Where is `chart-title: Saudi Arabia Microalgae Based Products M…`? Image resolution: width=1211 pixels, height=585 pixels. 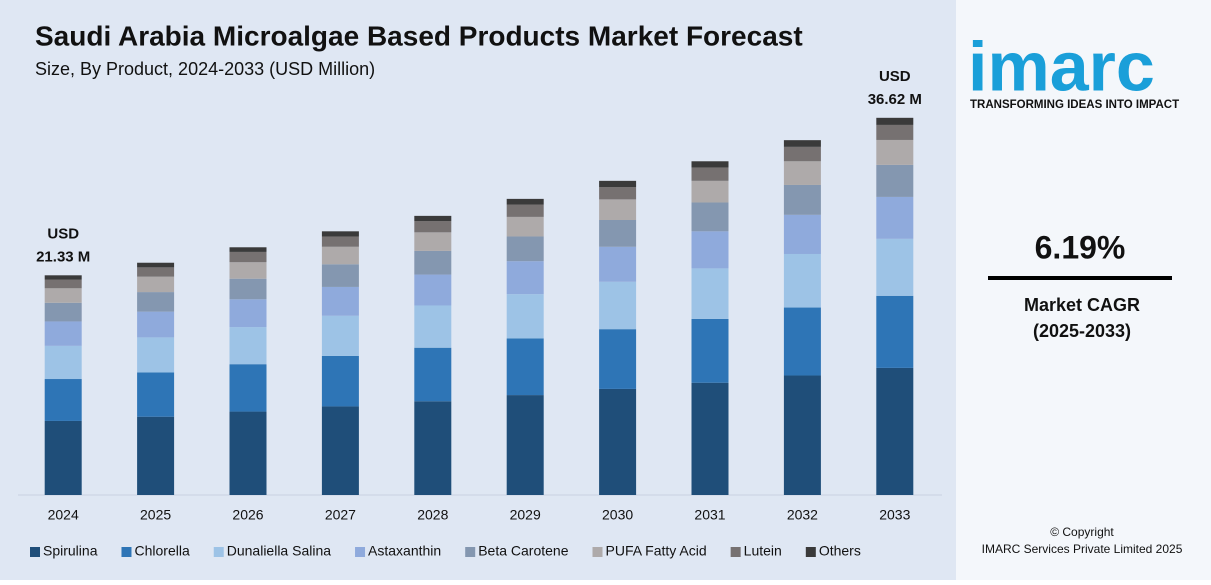
chart-title: Saudi Arabia Microalgae Based Products M… is located at coordinates (419, 35).